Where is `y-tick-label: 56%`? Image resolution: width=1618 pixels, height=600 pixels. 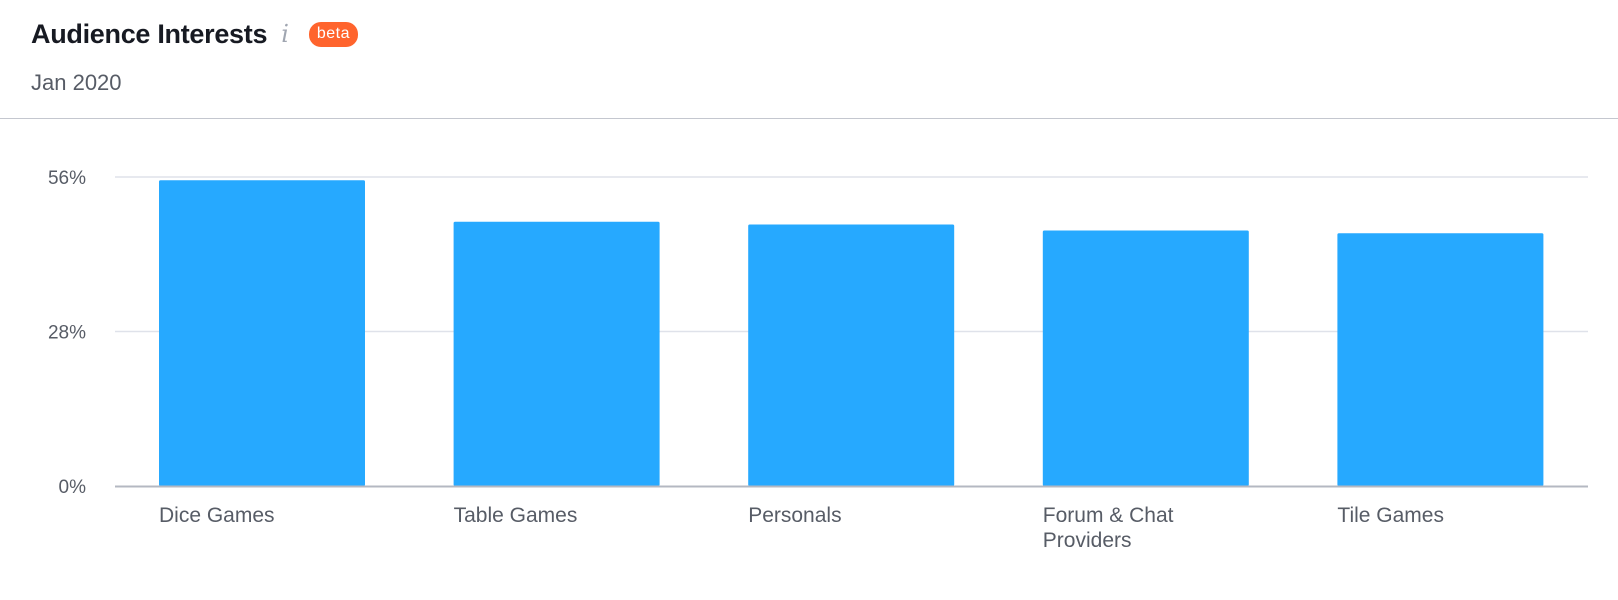 y-tick-label: 56% is located at coordinates (67, 178).